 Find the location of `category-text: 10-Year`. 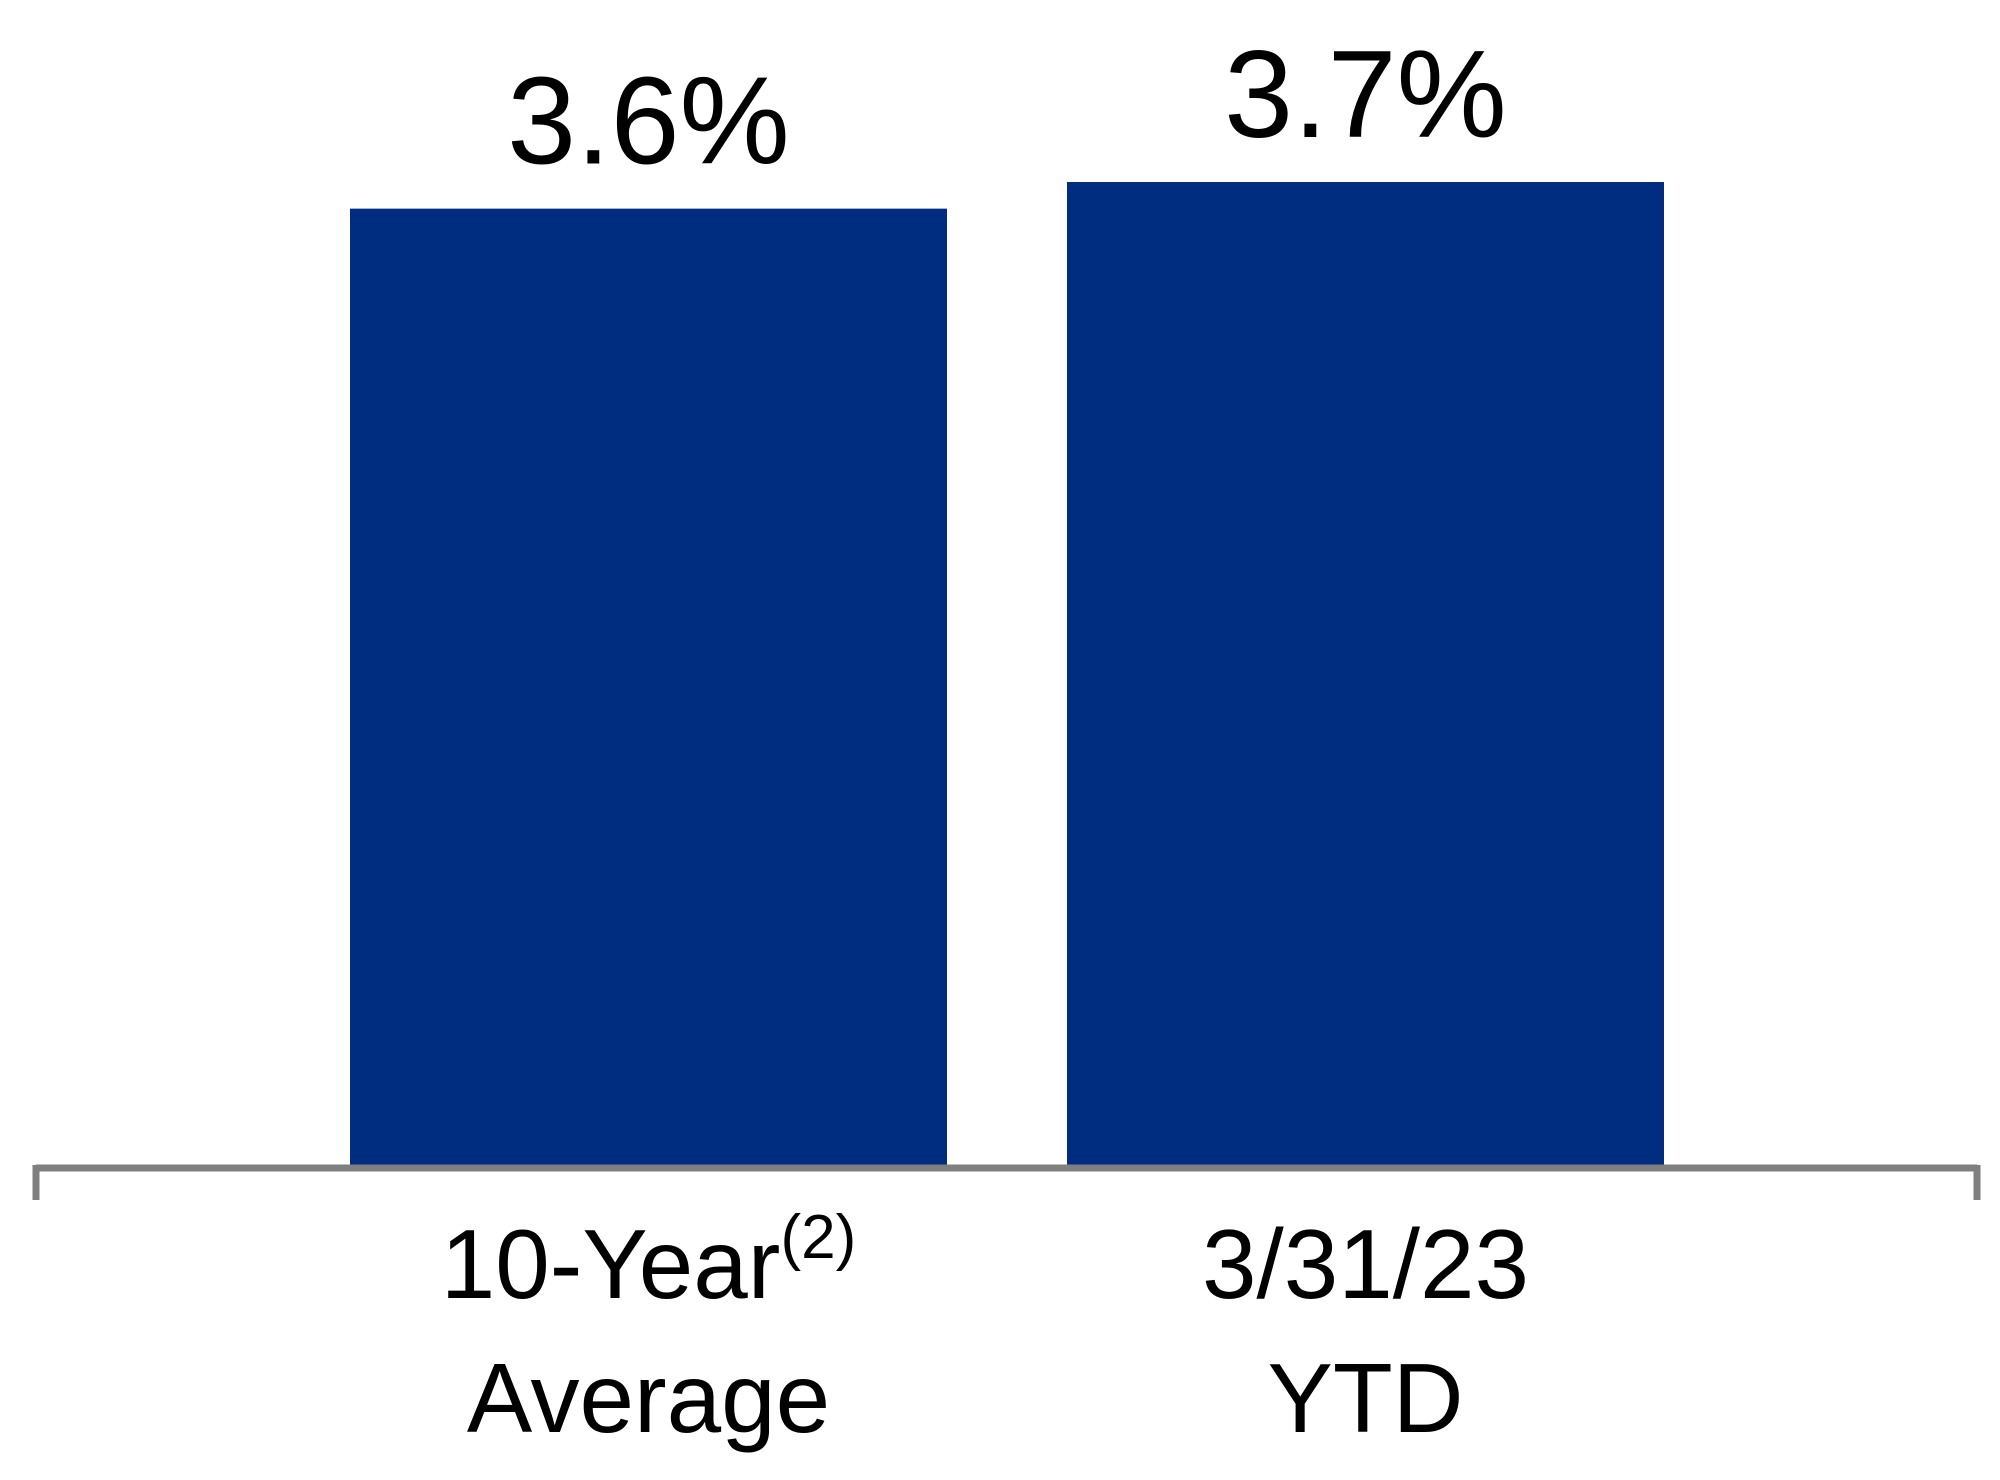

category-text: 10-Year is located at coordinates (611, 1264).